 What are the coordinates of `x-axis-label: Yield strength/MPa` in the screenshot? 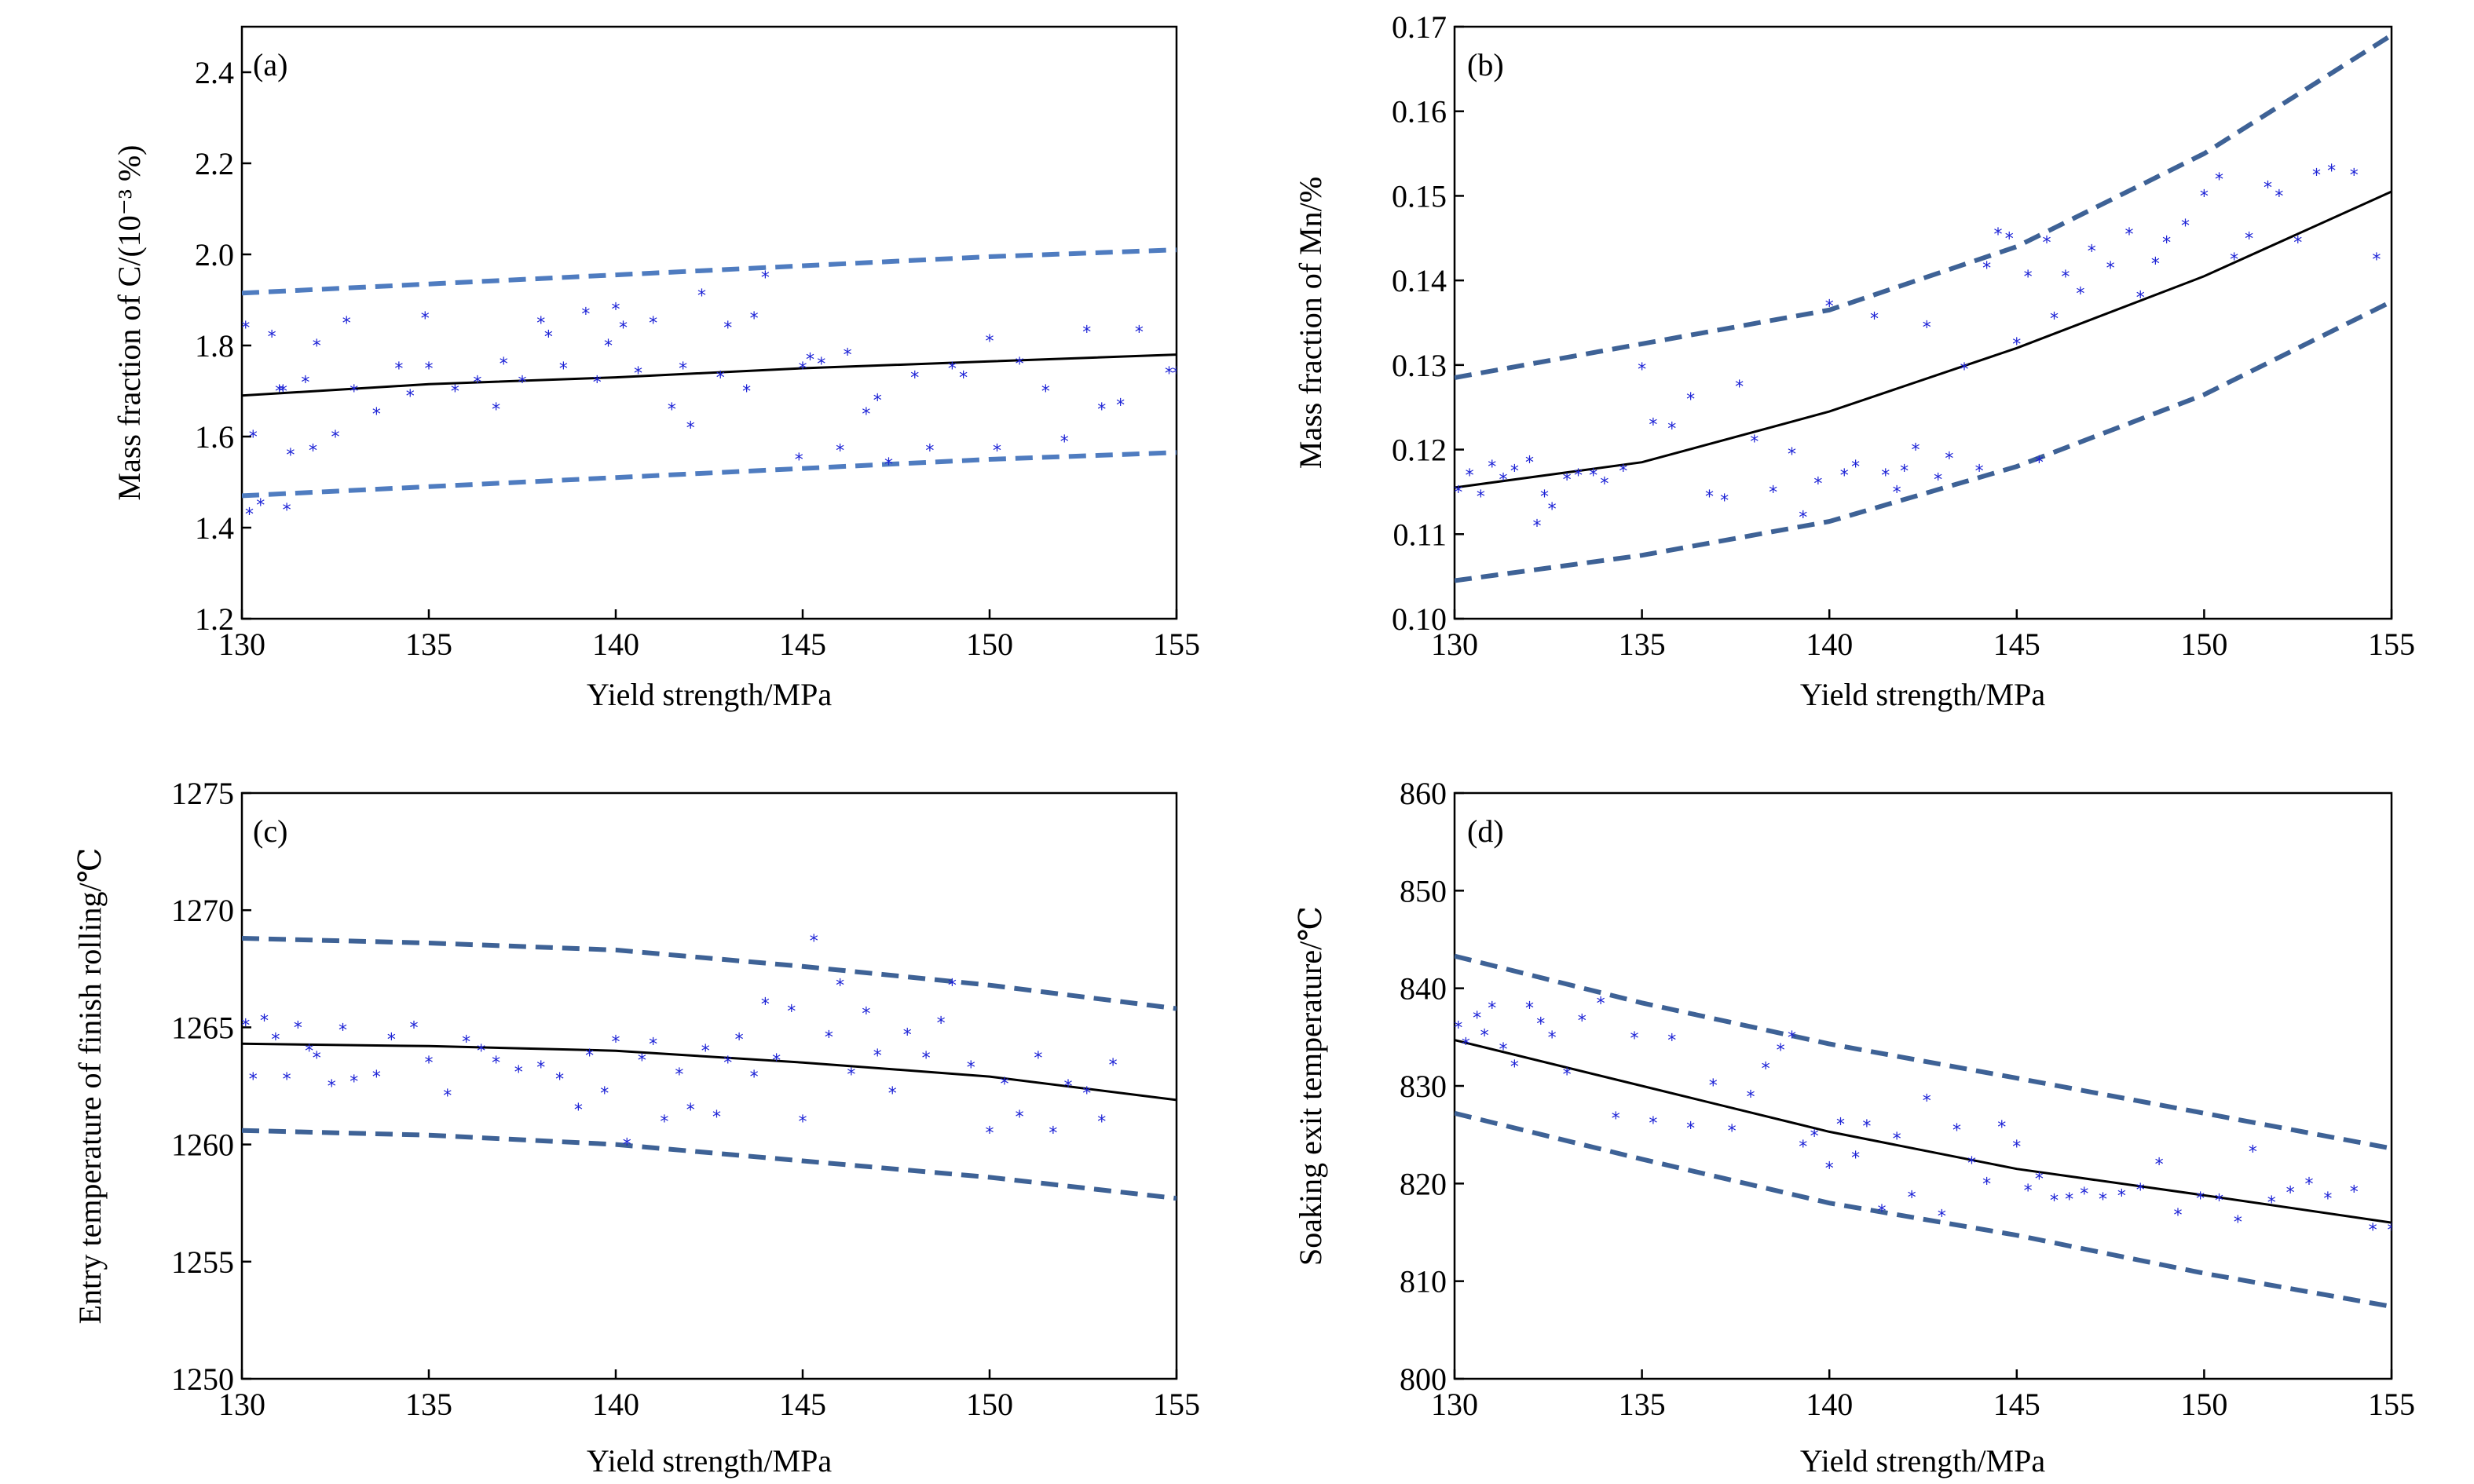 It's located at (1923, 1461).